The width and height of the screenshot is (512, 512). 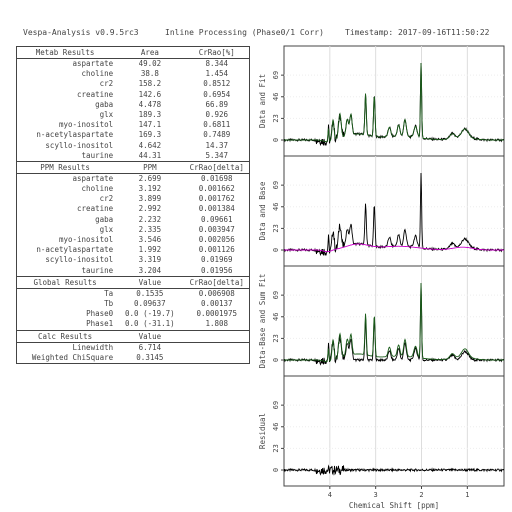 What do you see at coordinates (381, 322) in the screenshot?
I see `chart-panel-3: 0 23 46 69 Data-Base and Sum Fit` at bounding box center [381, 322].